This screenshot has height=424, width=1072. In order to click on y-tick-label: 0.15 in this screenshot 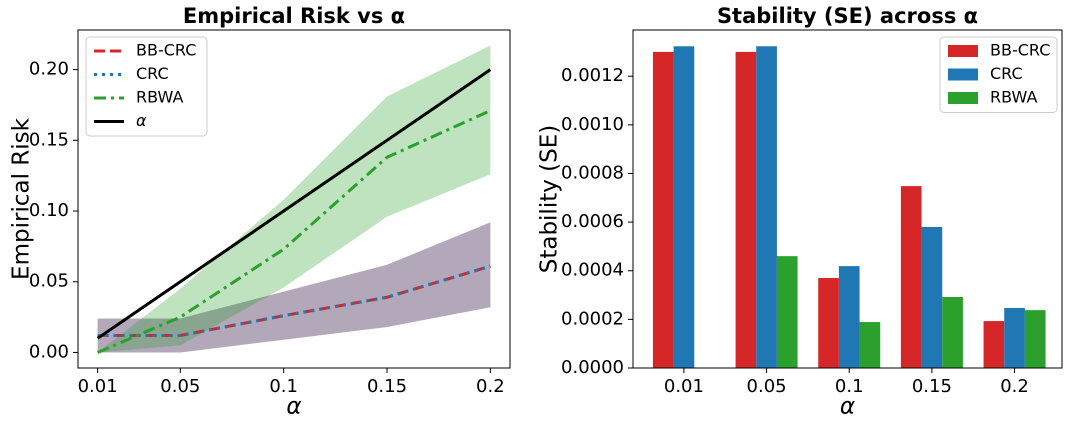, I will do `click(49, 139)`.